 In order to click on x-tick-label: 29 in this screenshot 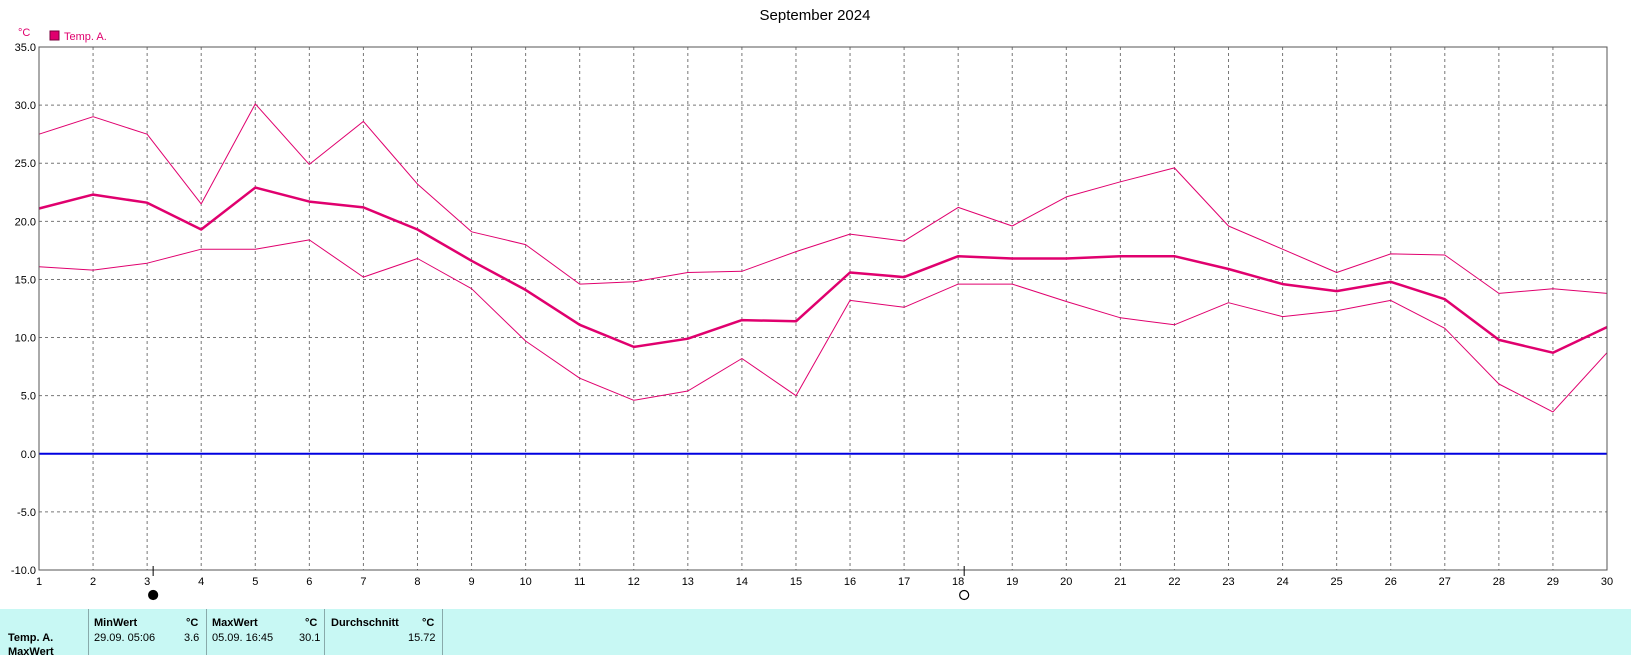, I will do `click(1553, 582)`.